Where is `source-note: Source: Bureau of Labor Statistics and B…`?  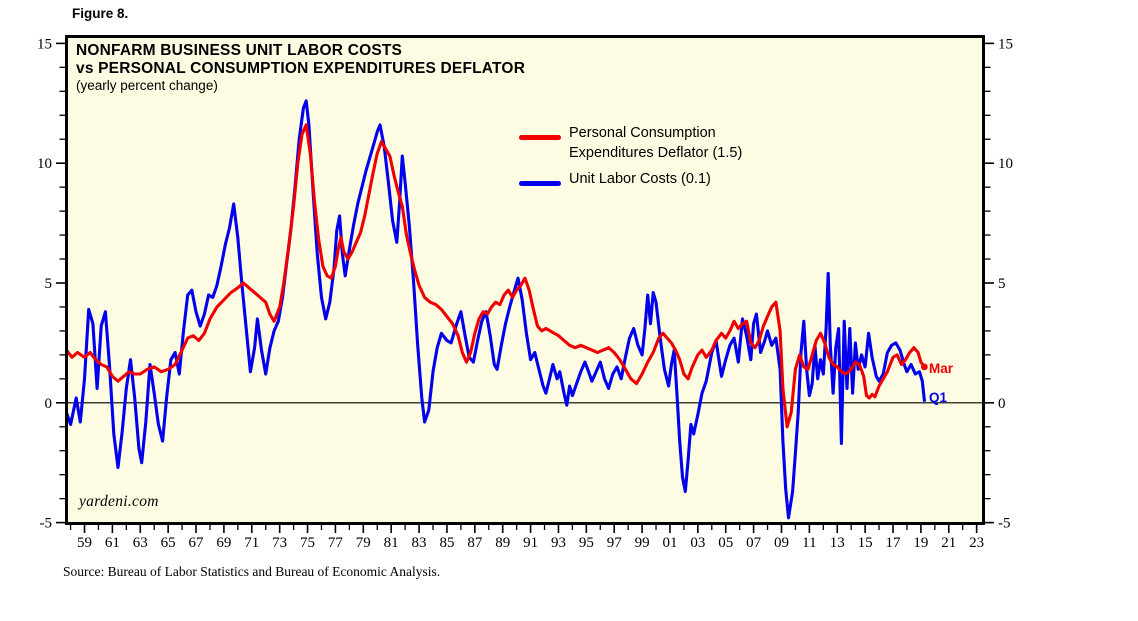 source-note: Source: Bureau of Labor Statistics and B… is located at coordinates (252, 571).